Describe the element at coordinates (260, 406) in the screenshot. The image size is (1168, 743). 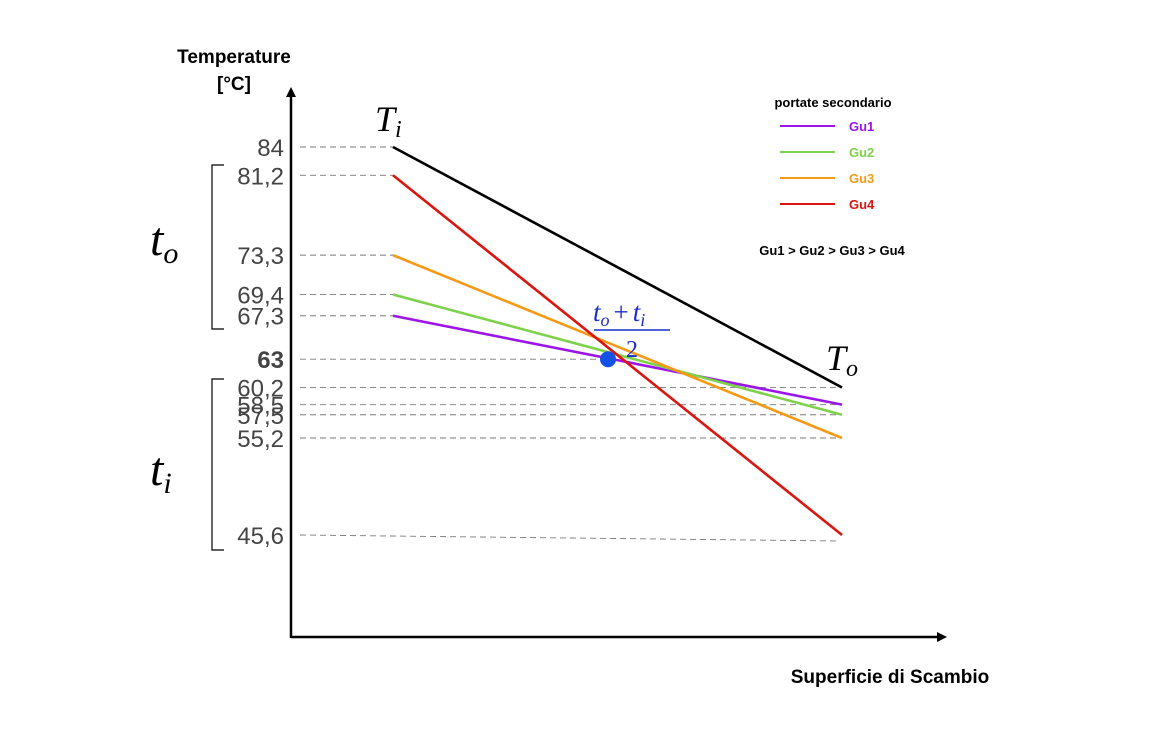
I see `y-tick-label-7: 58,5` at that location.